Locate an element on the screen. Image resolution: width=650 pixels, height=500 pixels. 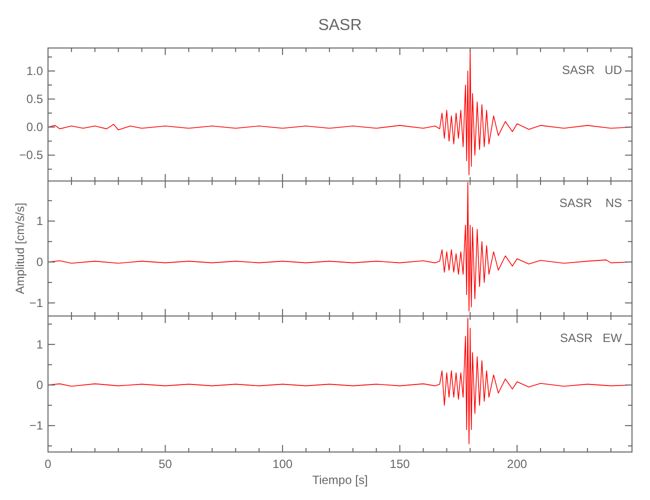
x-tick-label: 100 is located at coordinates (282, 464).